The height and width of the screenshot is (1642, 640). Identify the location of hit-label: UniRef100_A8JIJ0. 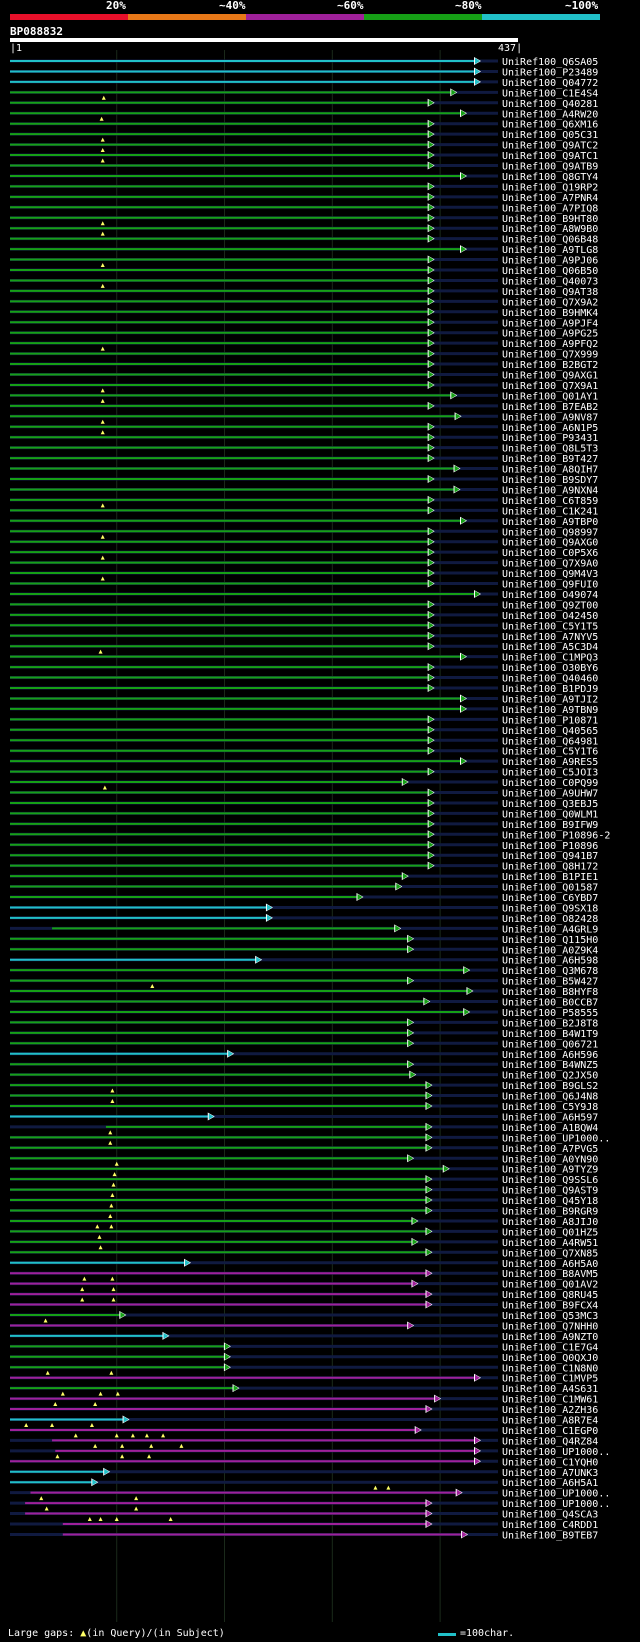
(550, 1222).